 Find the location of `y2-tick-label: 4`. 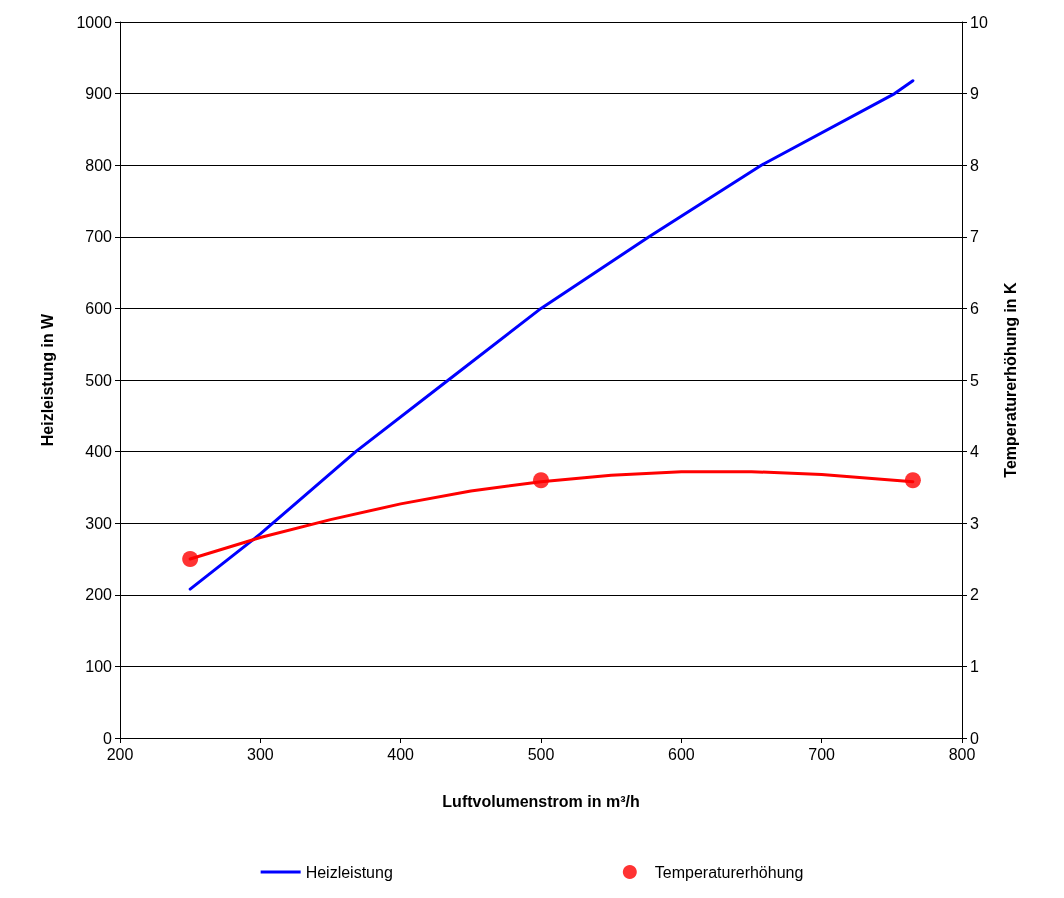

y2-tick-label: 4 is located at coordinates (974, 452).